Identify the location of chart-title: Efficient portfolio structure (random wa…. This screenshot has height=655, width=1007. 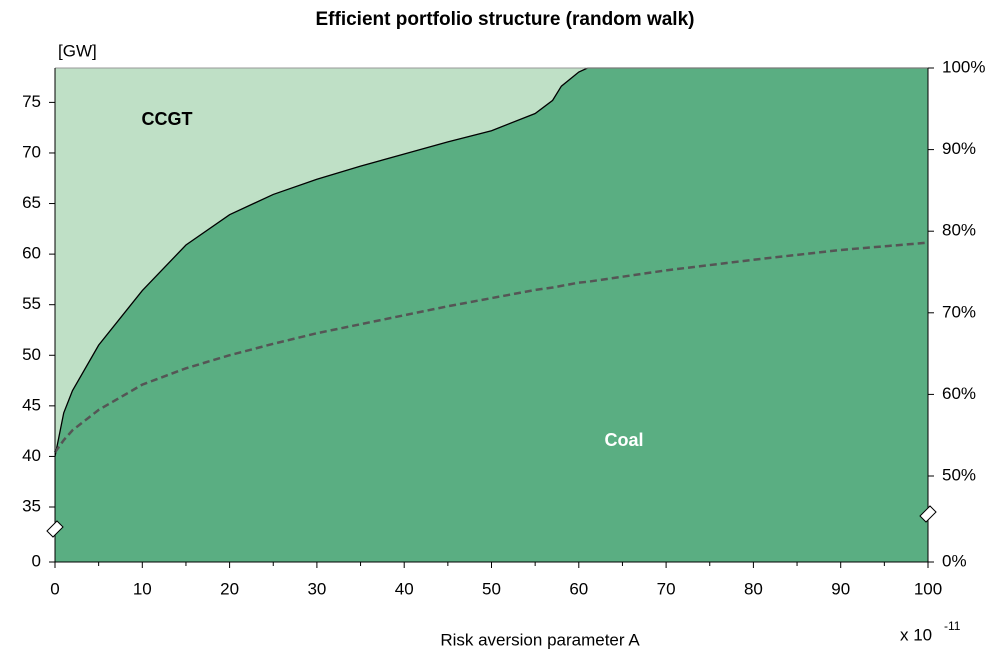
(505, 19).